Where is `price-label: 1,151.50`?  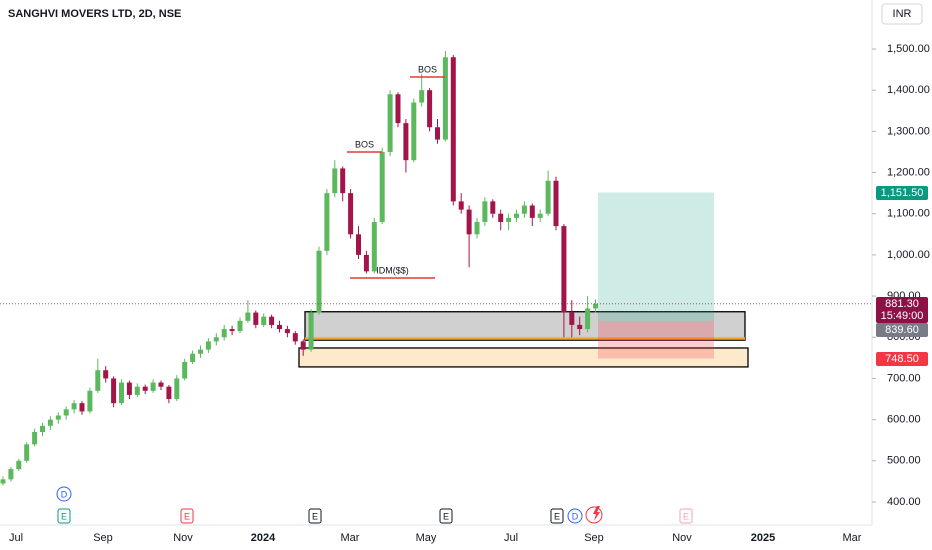 price-label: 1,151.50 is located at coordinates (902, 193).